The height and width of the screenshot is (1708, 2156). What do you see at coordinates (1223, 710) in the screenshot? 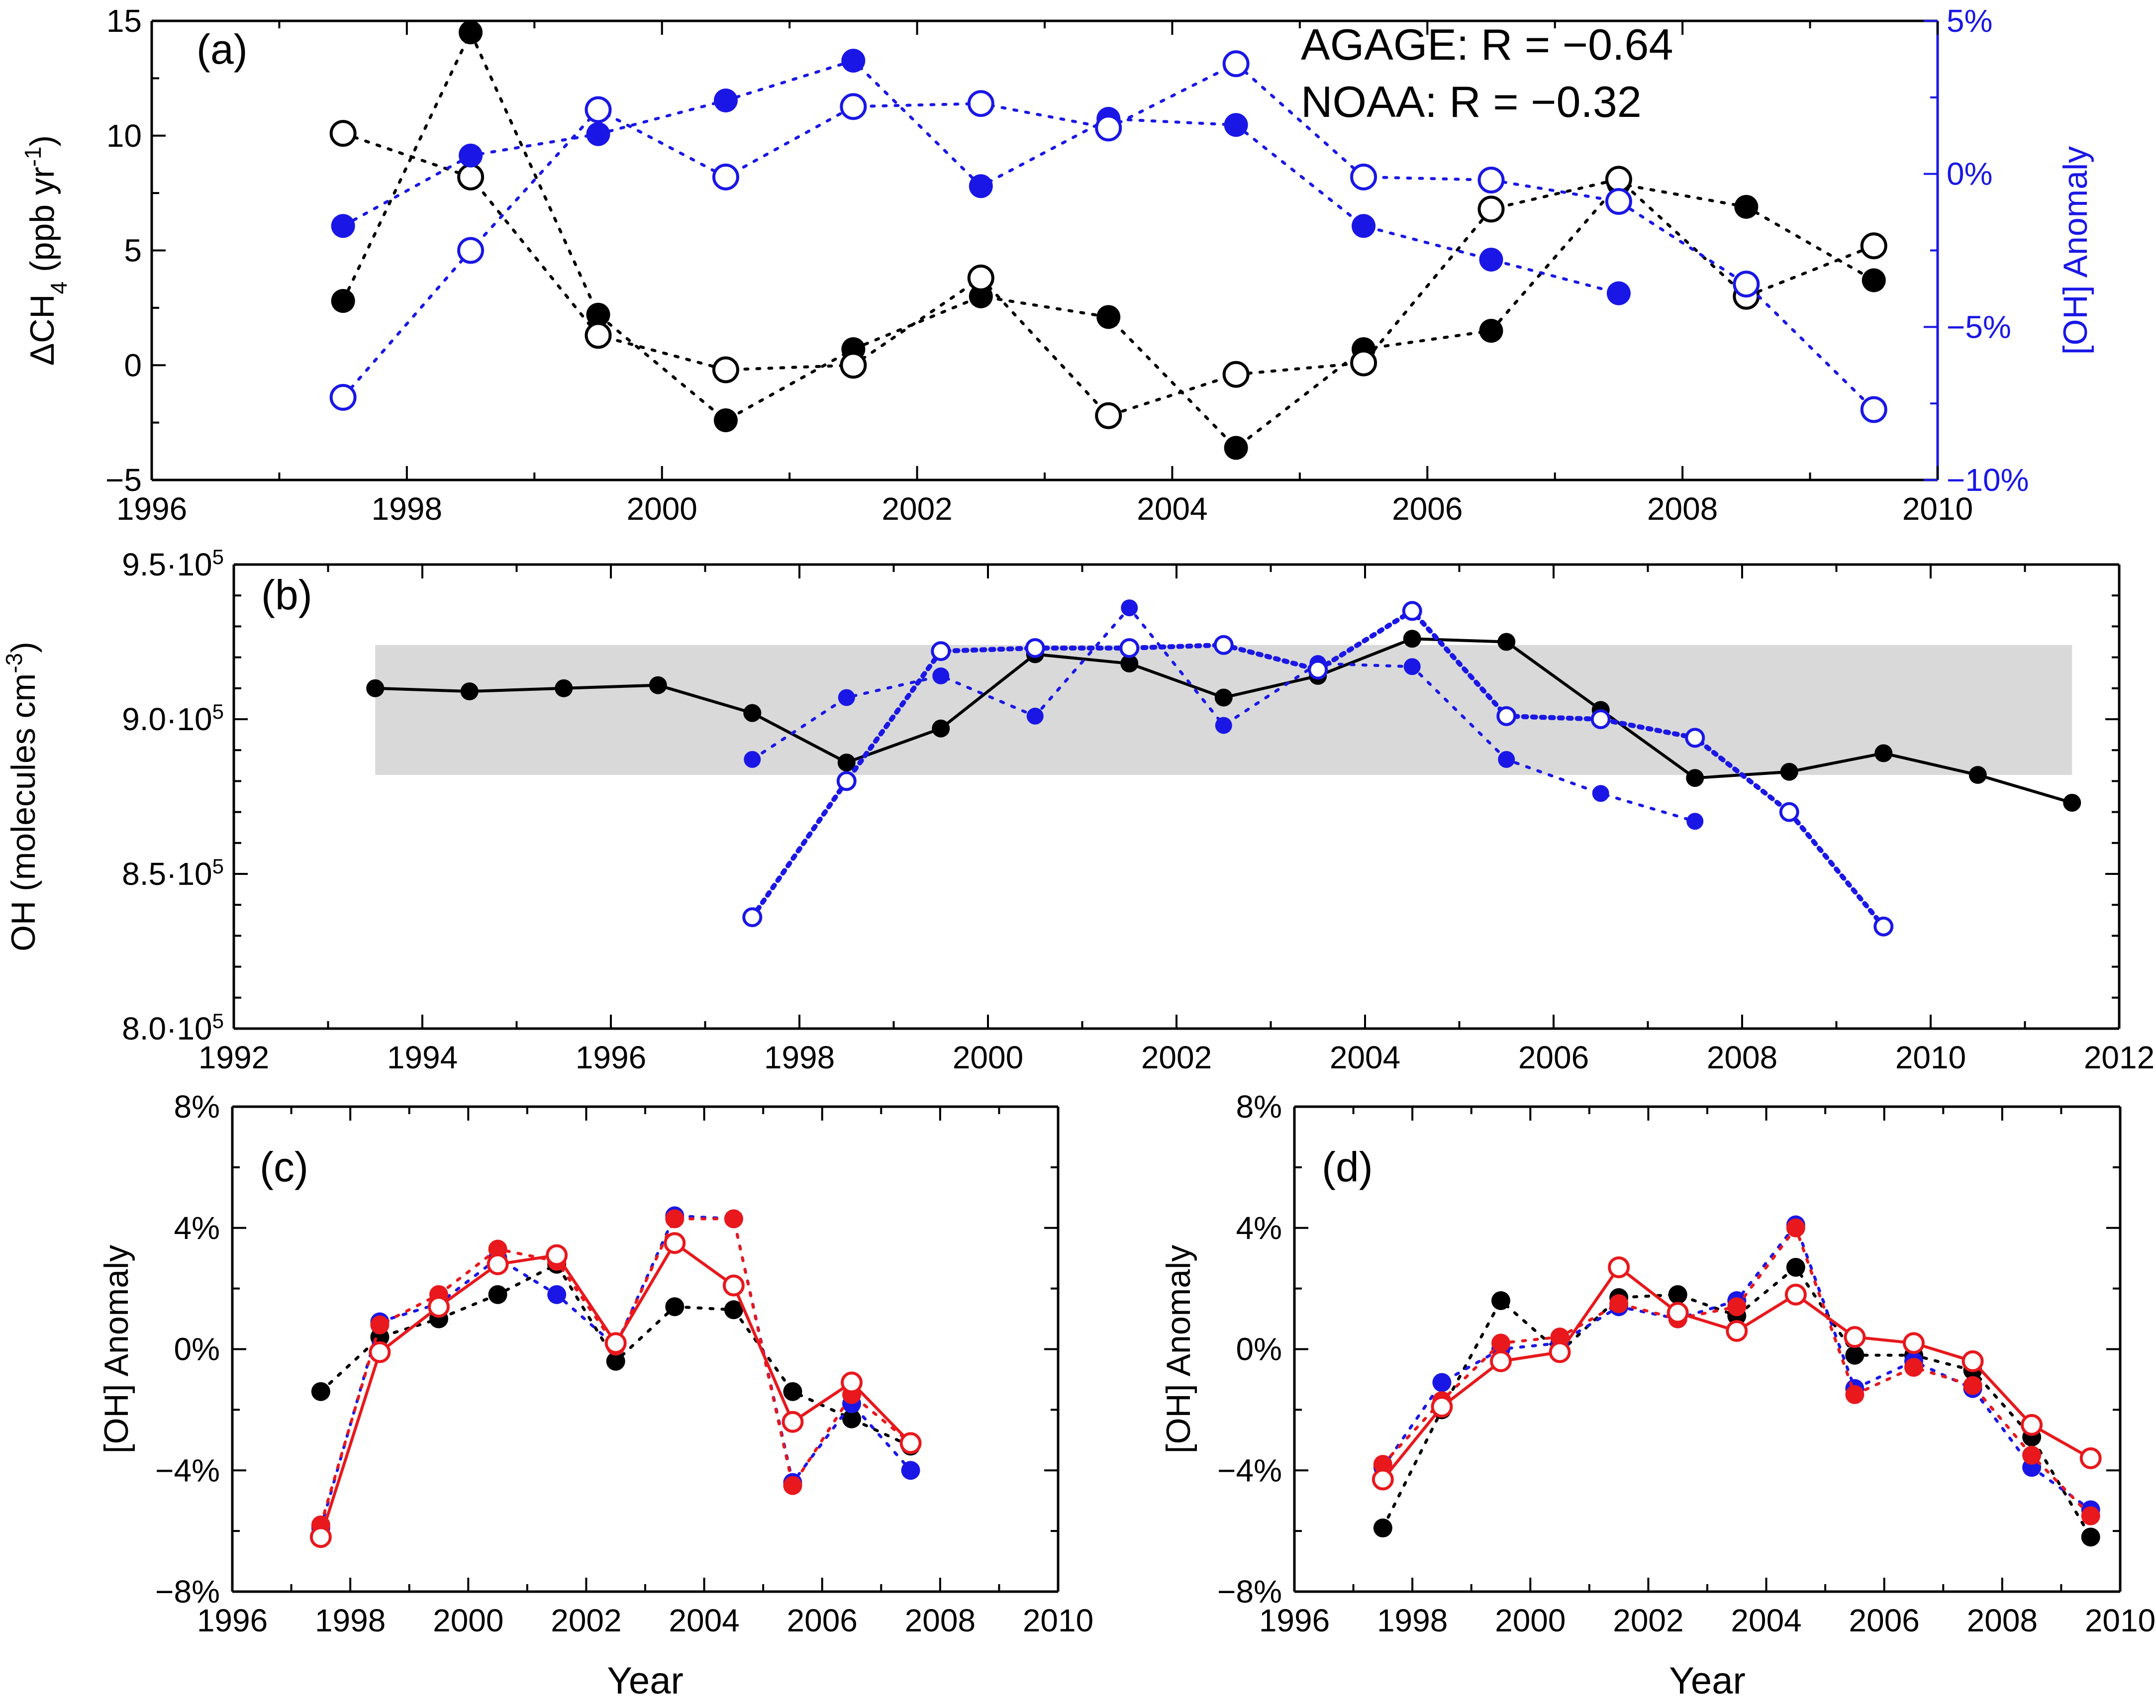
I see `panel-b-uncertainty-band` at bounding box center [1223, 710].